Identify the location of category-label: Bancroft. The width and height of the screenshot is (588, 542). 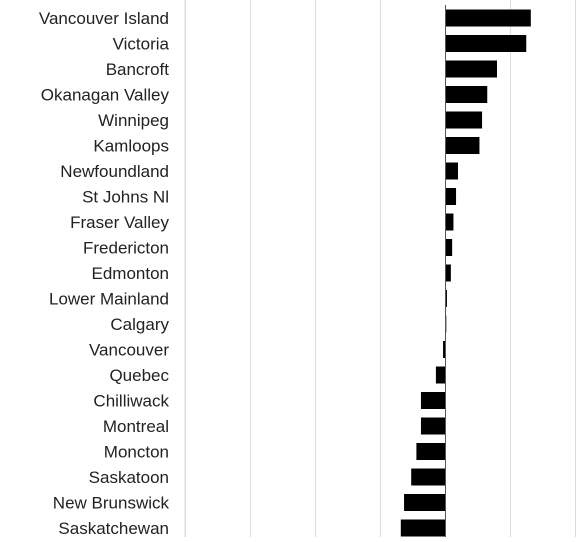
(138, 69).